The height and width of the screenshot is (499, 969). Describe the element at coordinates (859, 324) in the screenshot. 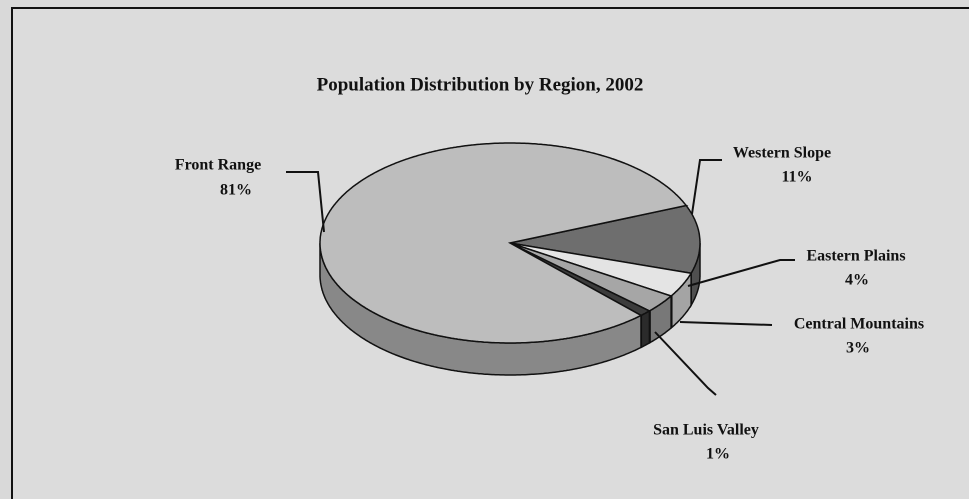

I see `slice-label: Central Mountains` at that location.